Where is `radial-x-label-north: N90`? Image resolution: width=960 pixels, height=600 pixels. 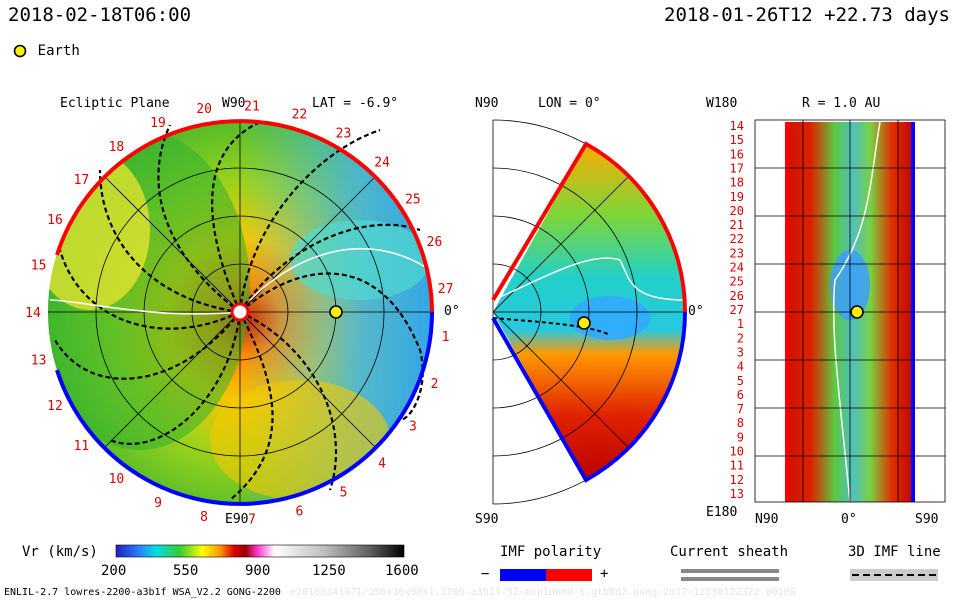 radial-x-label-north: N90 is located at coordinates (767, 519).